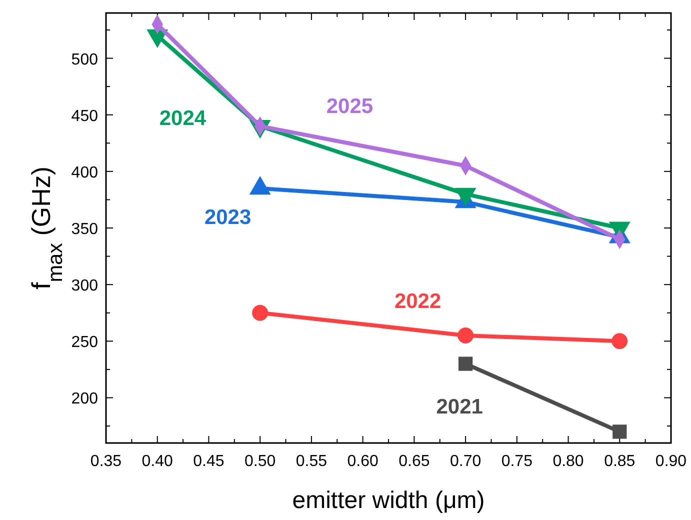 This screenshot has height=520, width=691. I want to click on y-tick-label: 450, so click(84, 116).